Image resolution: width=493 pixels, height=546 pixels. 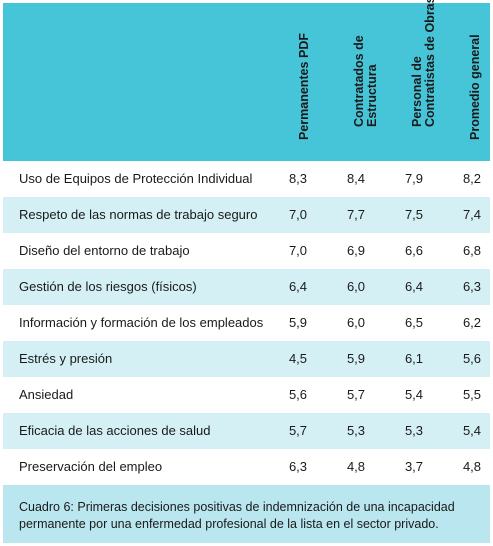 What do you see at coordinates (472, 322) in the screenshot?
I see `table-cell: 6,2` at bounding box center [472, 322].